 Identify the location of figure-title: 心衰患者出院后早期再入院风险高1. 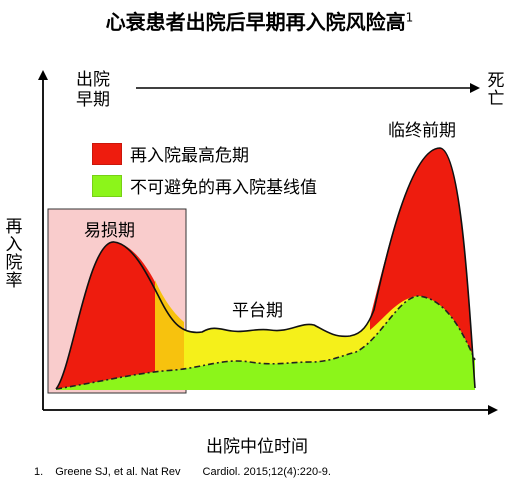
(259, 20).